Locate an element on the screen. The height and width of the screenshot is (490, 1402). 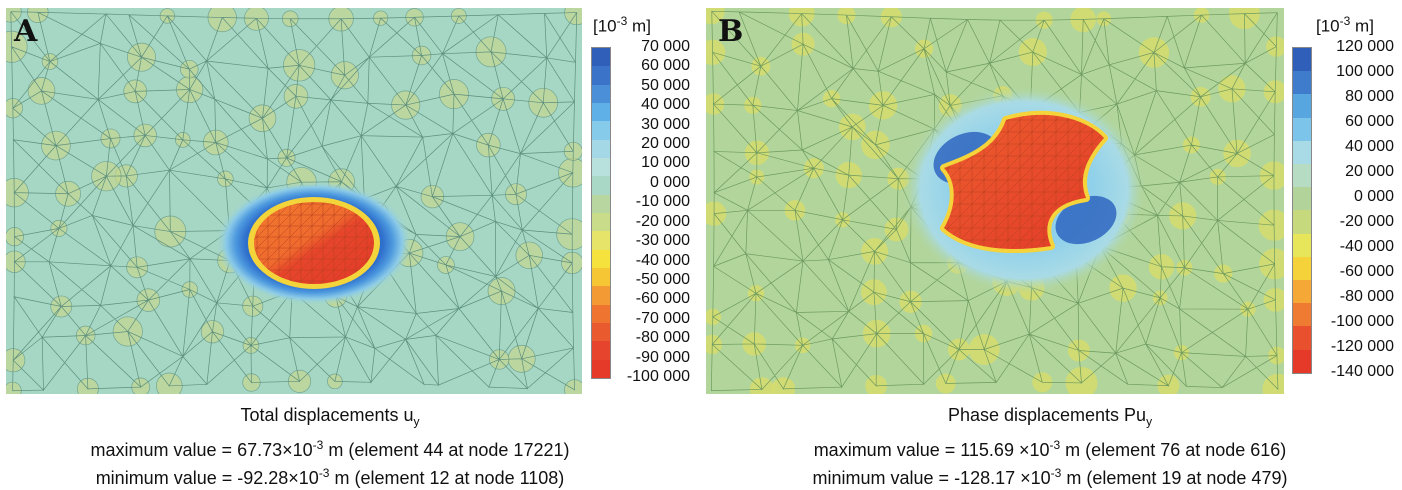
unit-base-a: [10 is located at coordinates (605, 26).